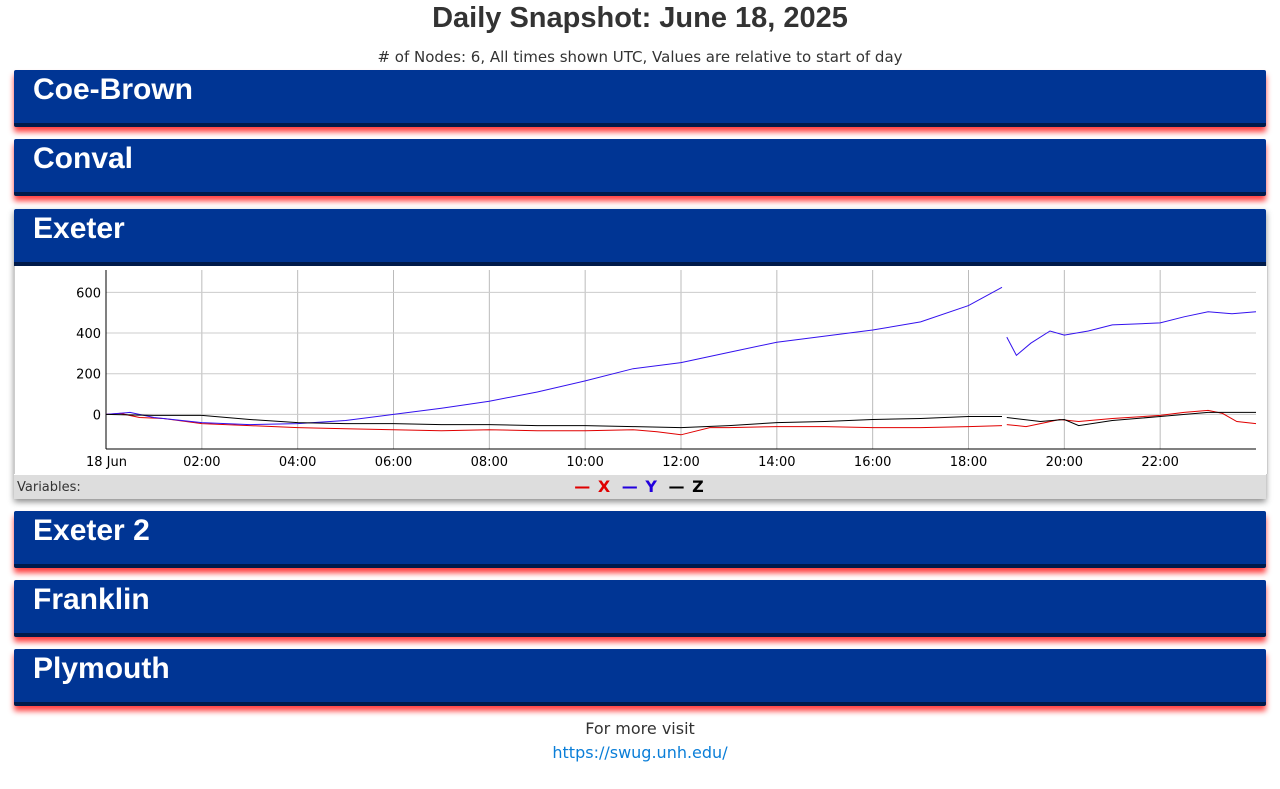  Describe the element at coordinates (297, 462) in the screenshot. I see `x-tick-label: 04:00` at that location.